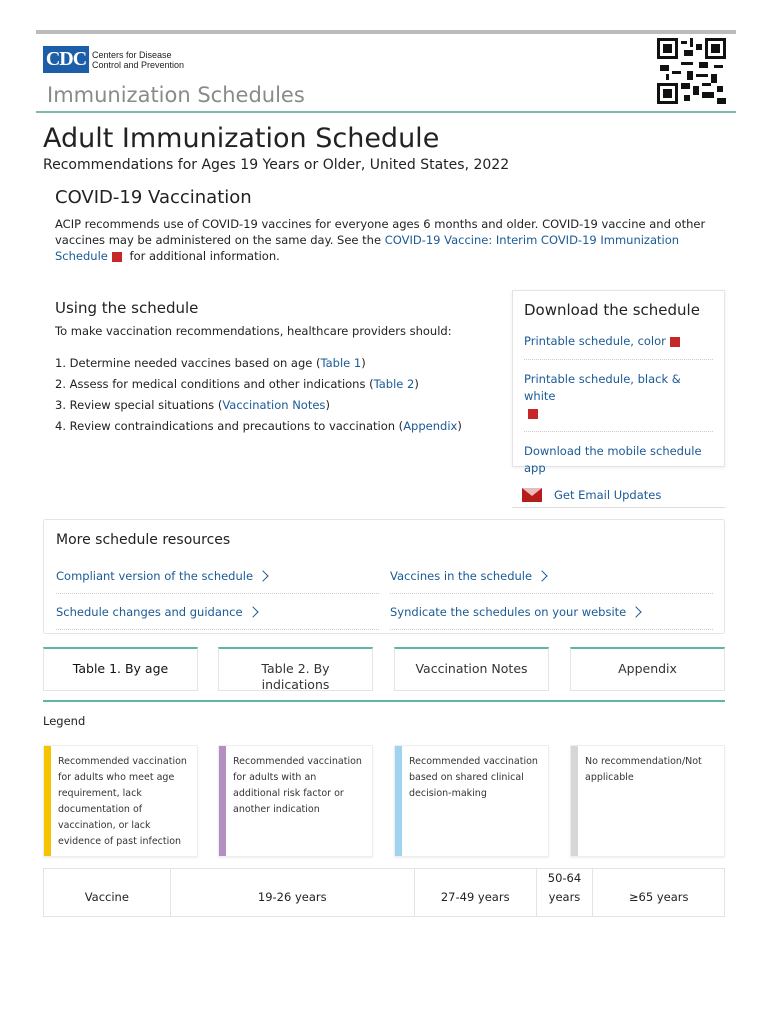 This screenshot has height=1024, width=768. I want to click on using-heading: Using the schedule, so click(127, 308).